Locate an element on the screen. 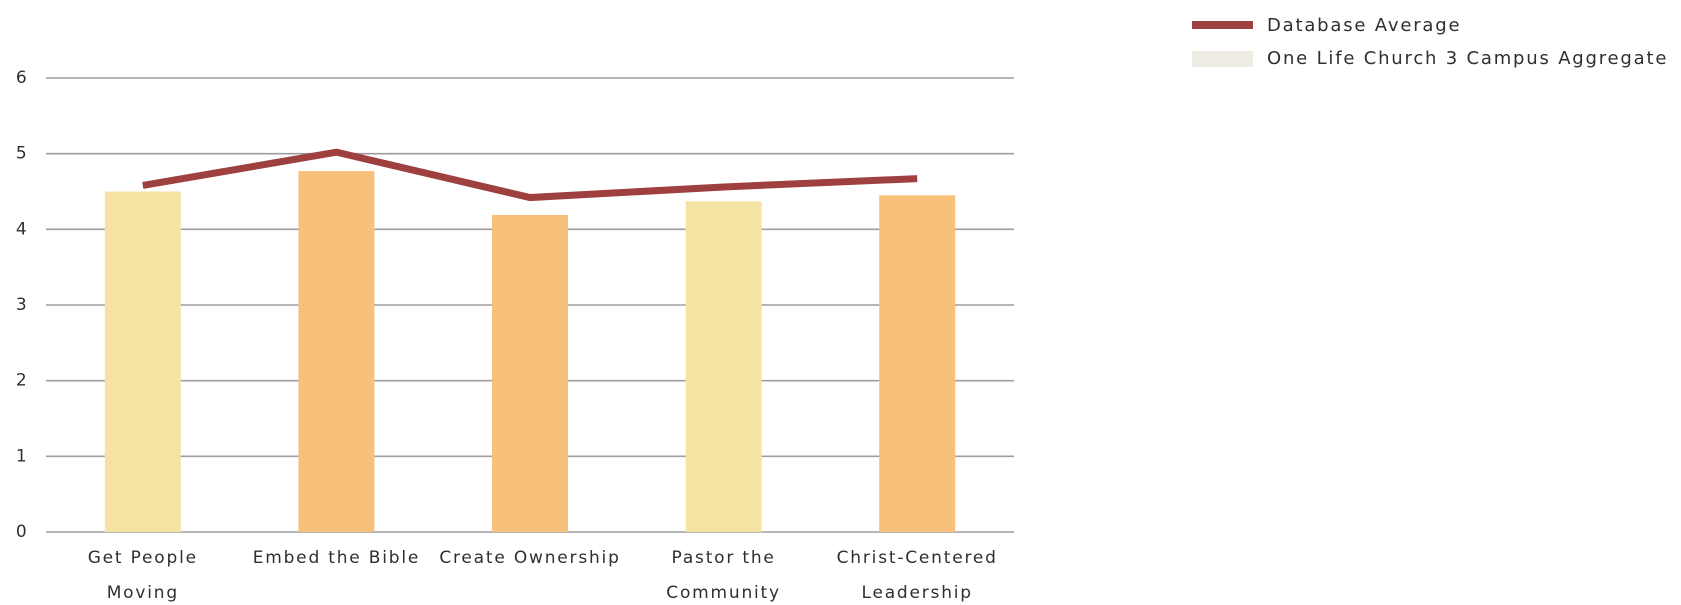 This screenshot has height=605, width=1681. x-label-3-line-0: Pastor the is located at coordinates (724, 558).